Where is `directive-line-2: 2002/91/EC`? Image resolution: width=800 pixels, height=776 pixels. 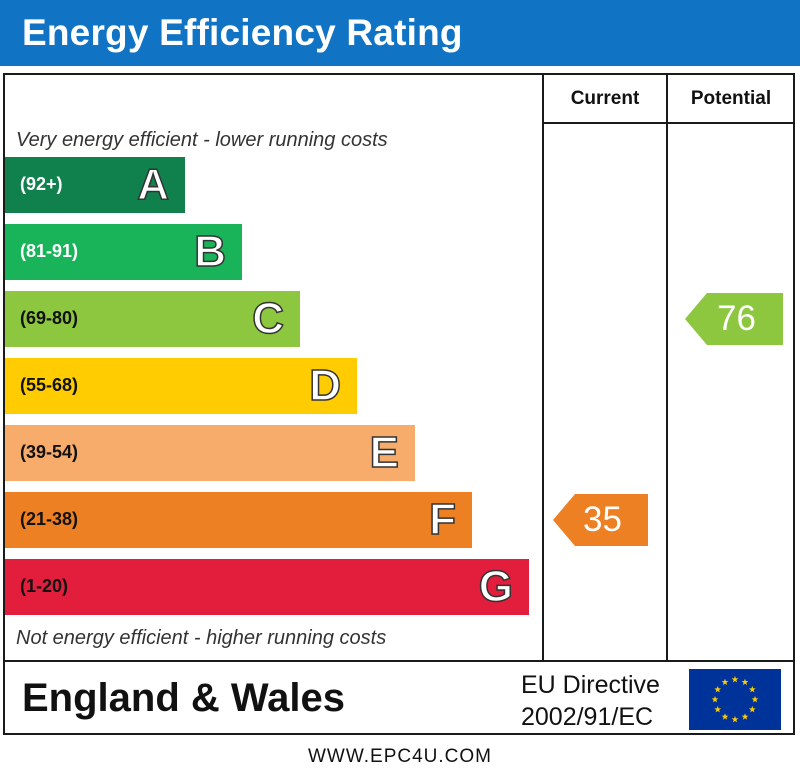 directive-line-2: 2002/91/EC is located at coordinates (587, 717).